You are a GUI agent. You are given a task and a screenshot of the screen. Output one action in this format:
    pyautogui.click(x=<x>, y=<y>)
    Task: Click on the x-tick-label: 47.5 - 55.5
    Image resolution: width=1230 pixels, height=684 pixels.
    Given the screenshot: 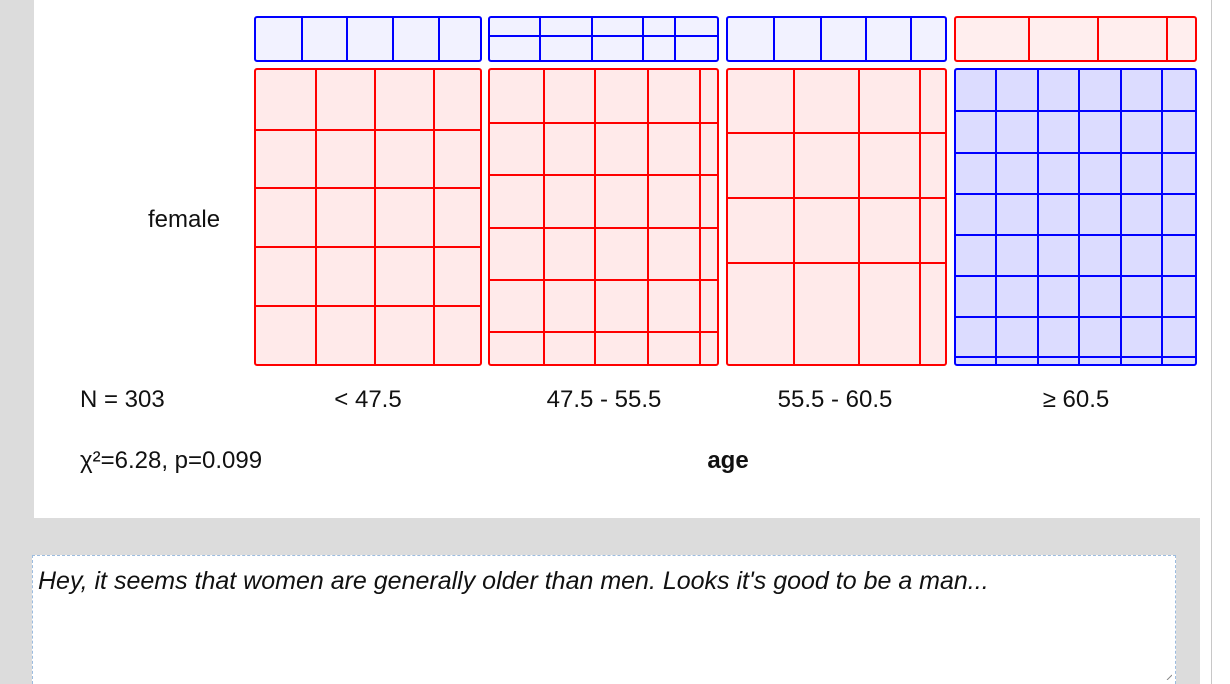 What is the action you would take?
    pyautogui.click(x=604, y=399)
    